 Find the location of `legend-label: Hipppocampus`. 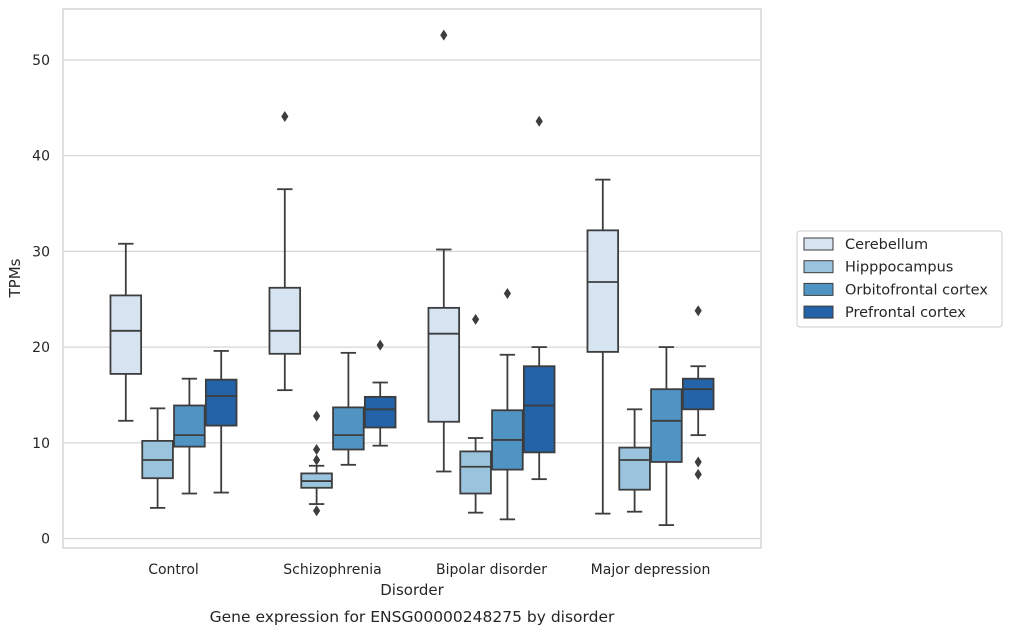

legend-label: Hipppocampus is located at coordinates (899, 268).